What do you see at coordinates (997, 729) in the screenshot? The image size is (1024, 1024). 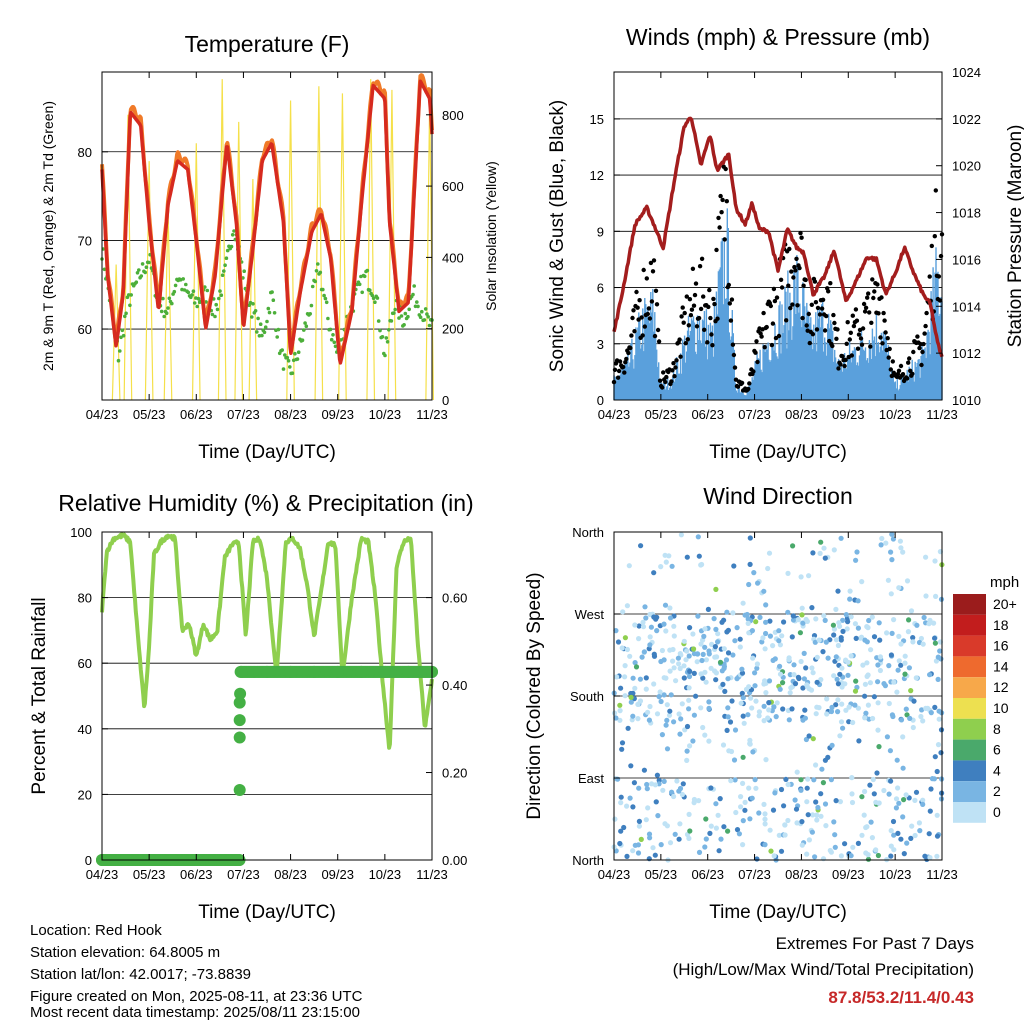 I see `legend-label: 8` at bounding box center [997, 729].